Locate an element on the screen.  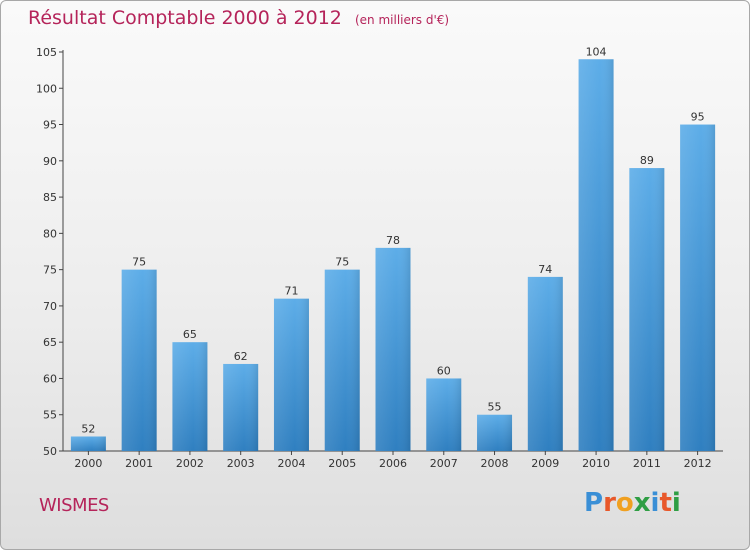
data-label: 95 is located at coordinates (698, 117).